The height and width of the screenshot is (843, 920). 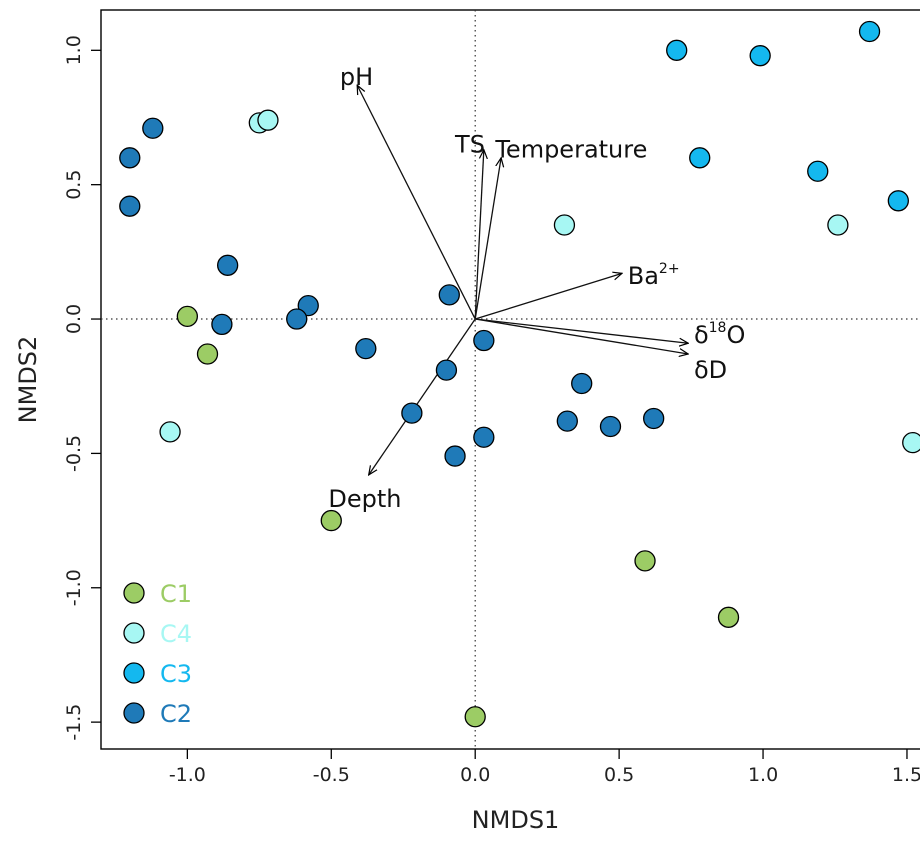 What do you see at coordinates (669, 269) in the screenshot?
I see `vector-label-sup: 2+` at bounding box center [669, 269].